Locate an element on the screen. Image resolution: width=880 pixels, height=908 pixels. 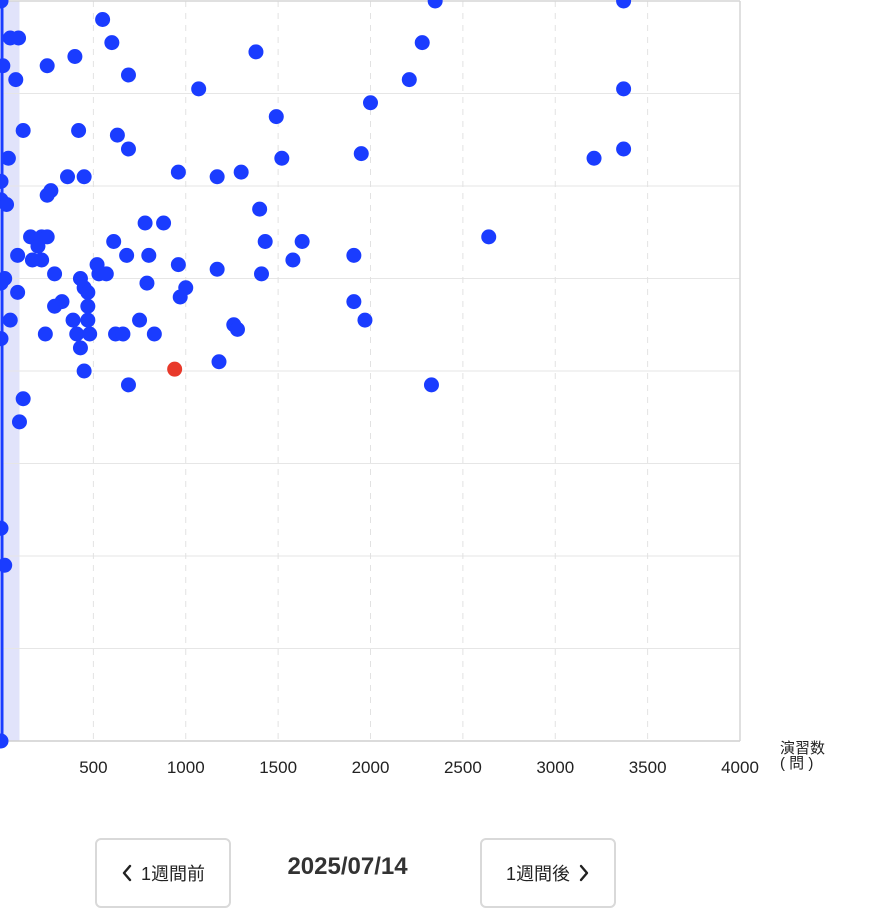
x-tick-label: 500 is located at coordinates (93, 767).